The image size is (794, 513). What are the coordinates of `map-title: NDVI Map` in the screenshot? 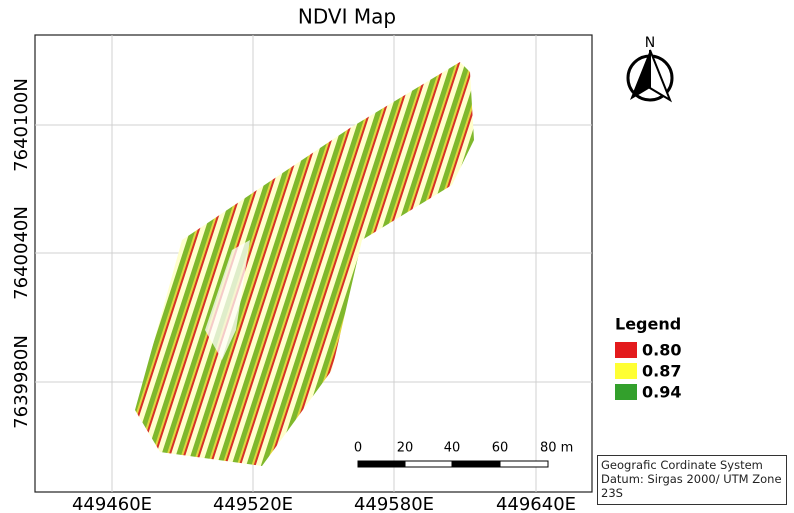 It's located at (347, 17).